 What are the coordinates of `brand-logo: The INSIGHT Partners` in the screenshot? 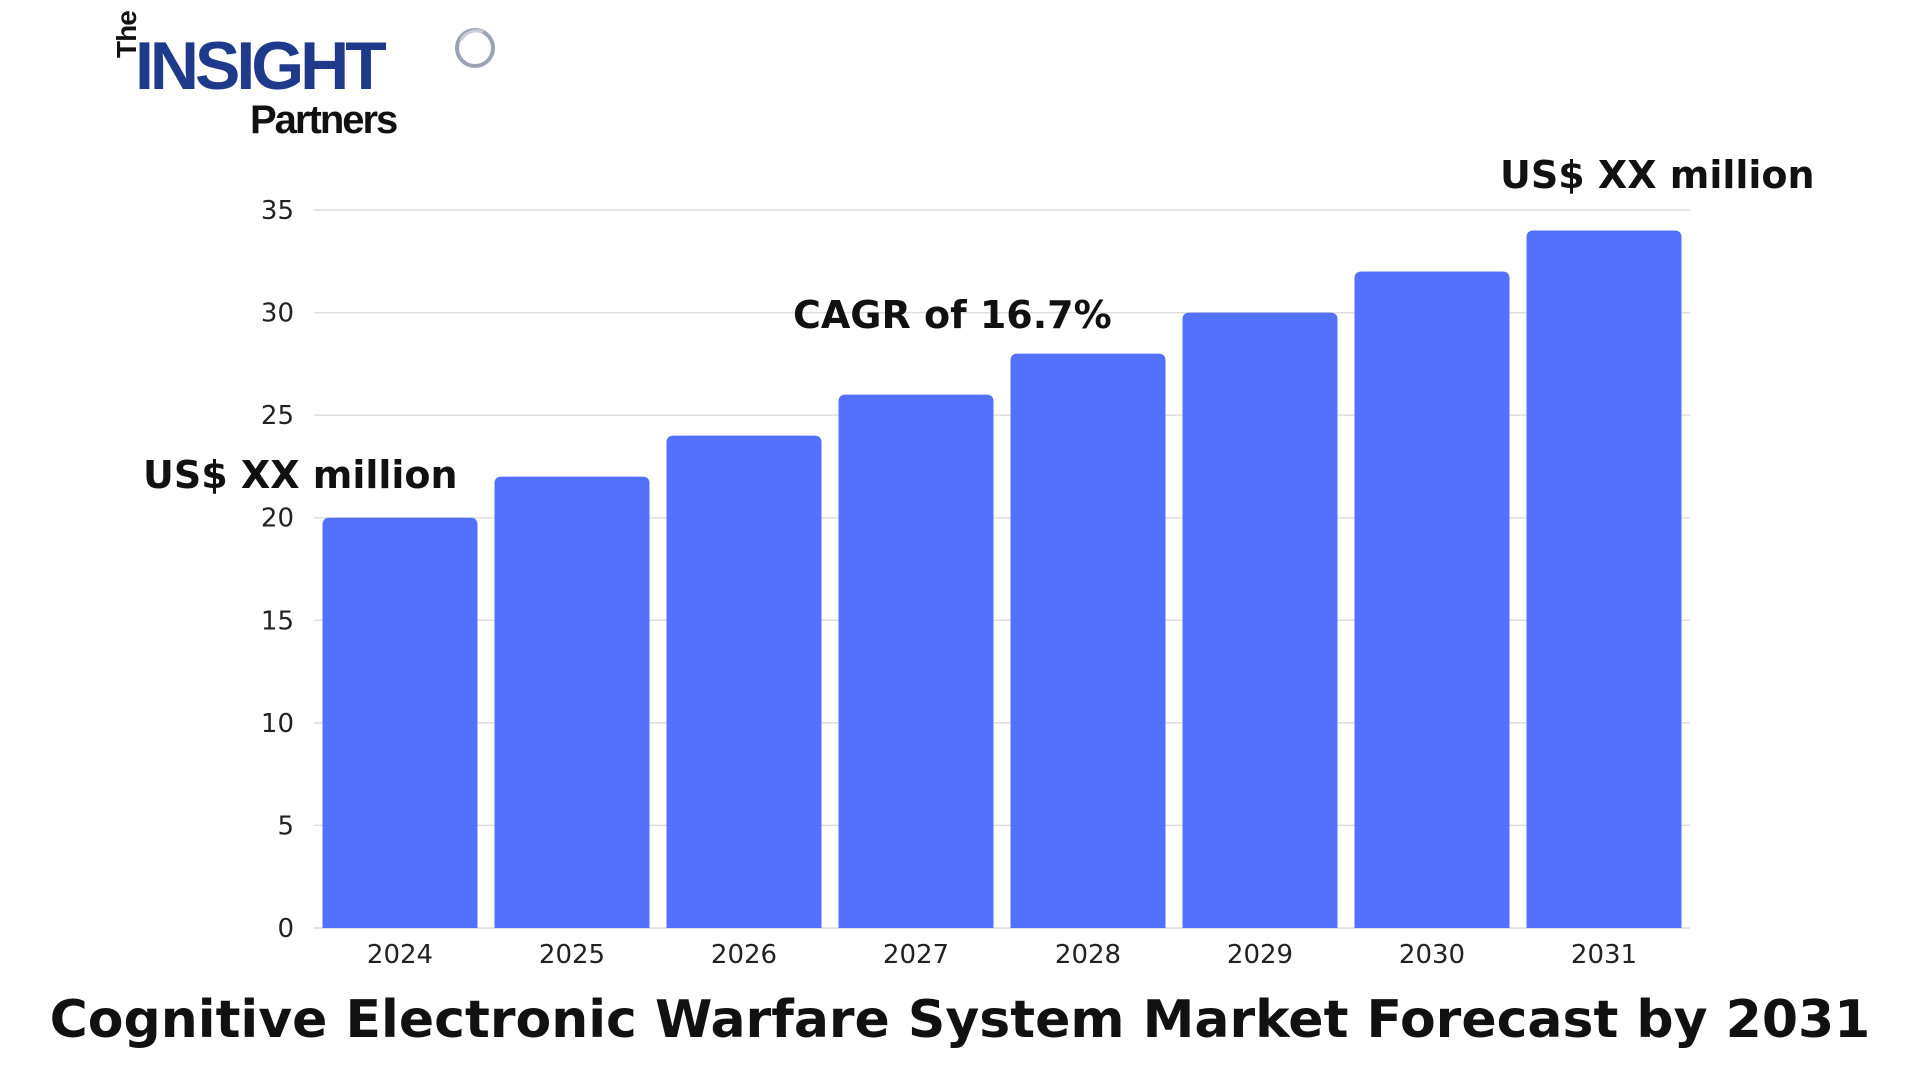 It's located at (300, 79).